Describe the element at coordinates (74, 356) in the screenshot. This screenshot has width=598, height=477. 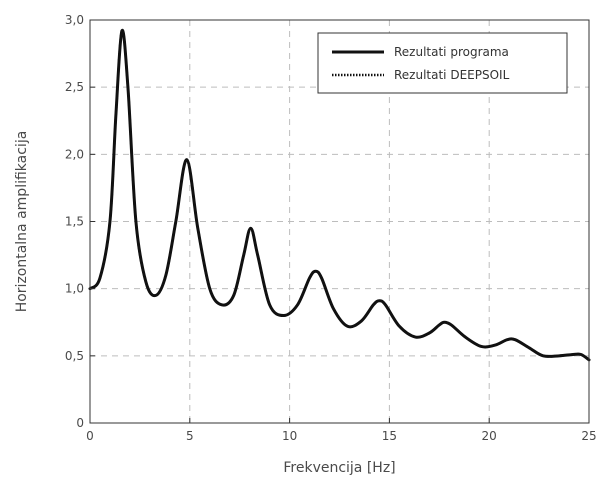
I see `y-tick-label-1: 0,5` at that location.